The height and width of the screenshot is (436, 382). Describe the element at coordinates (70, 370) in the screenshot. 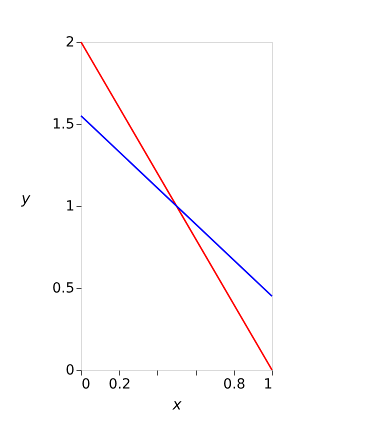

I see `y-tick-label: 0` at that location.